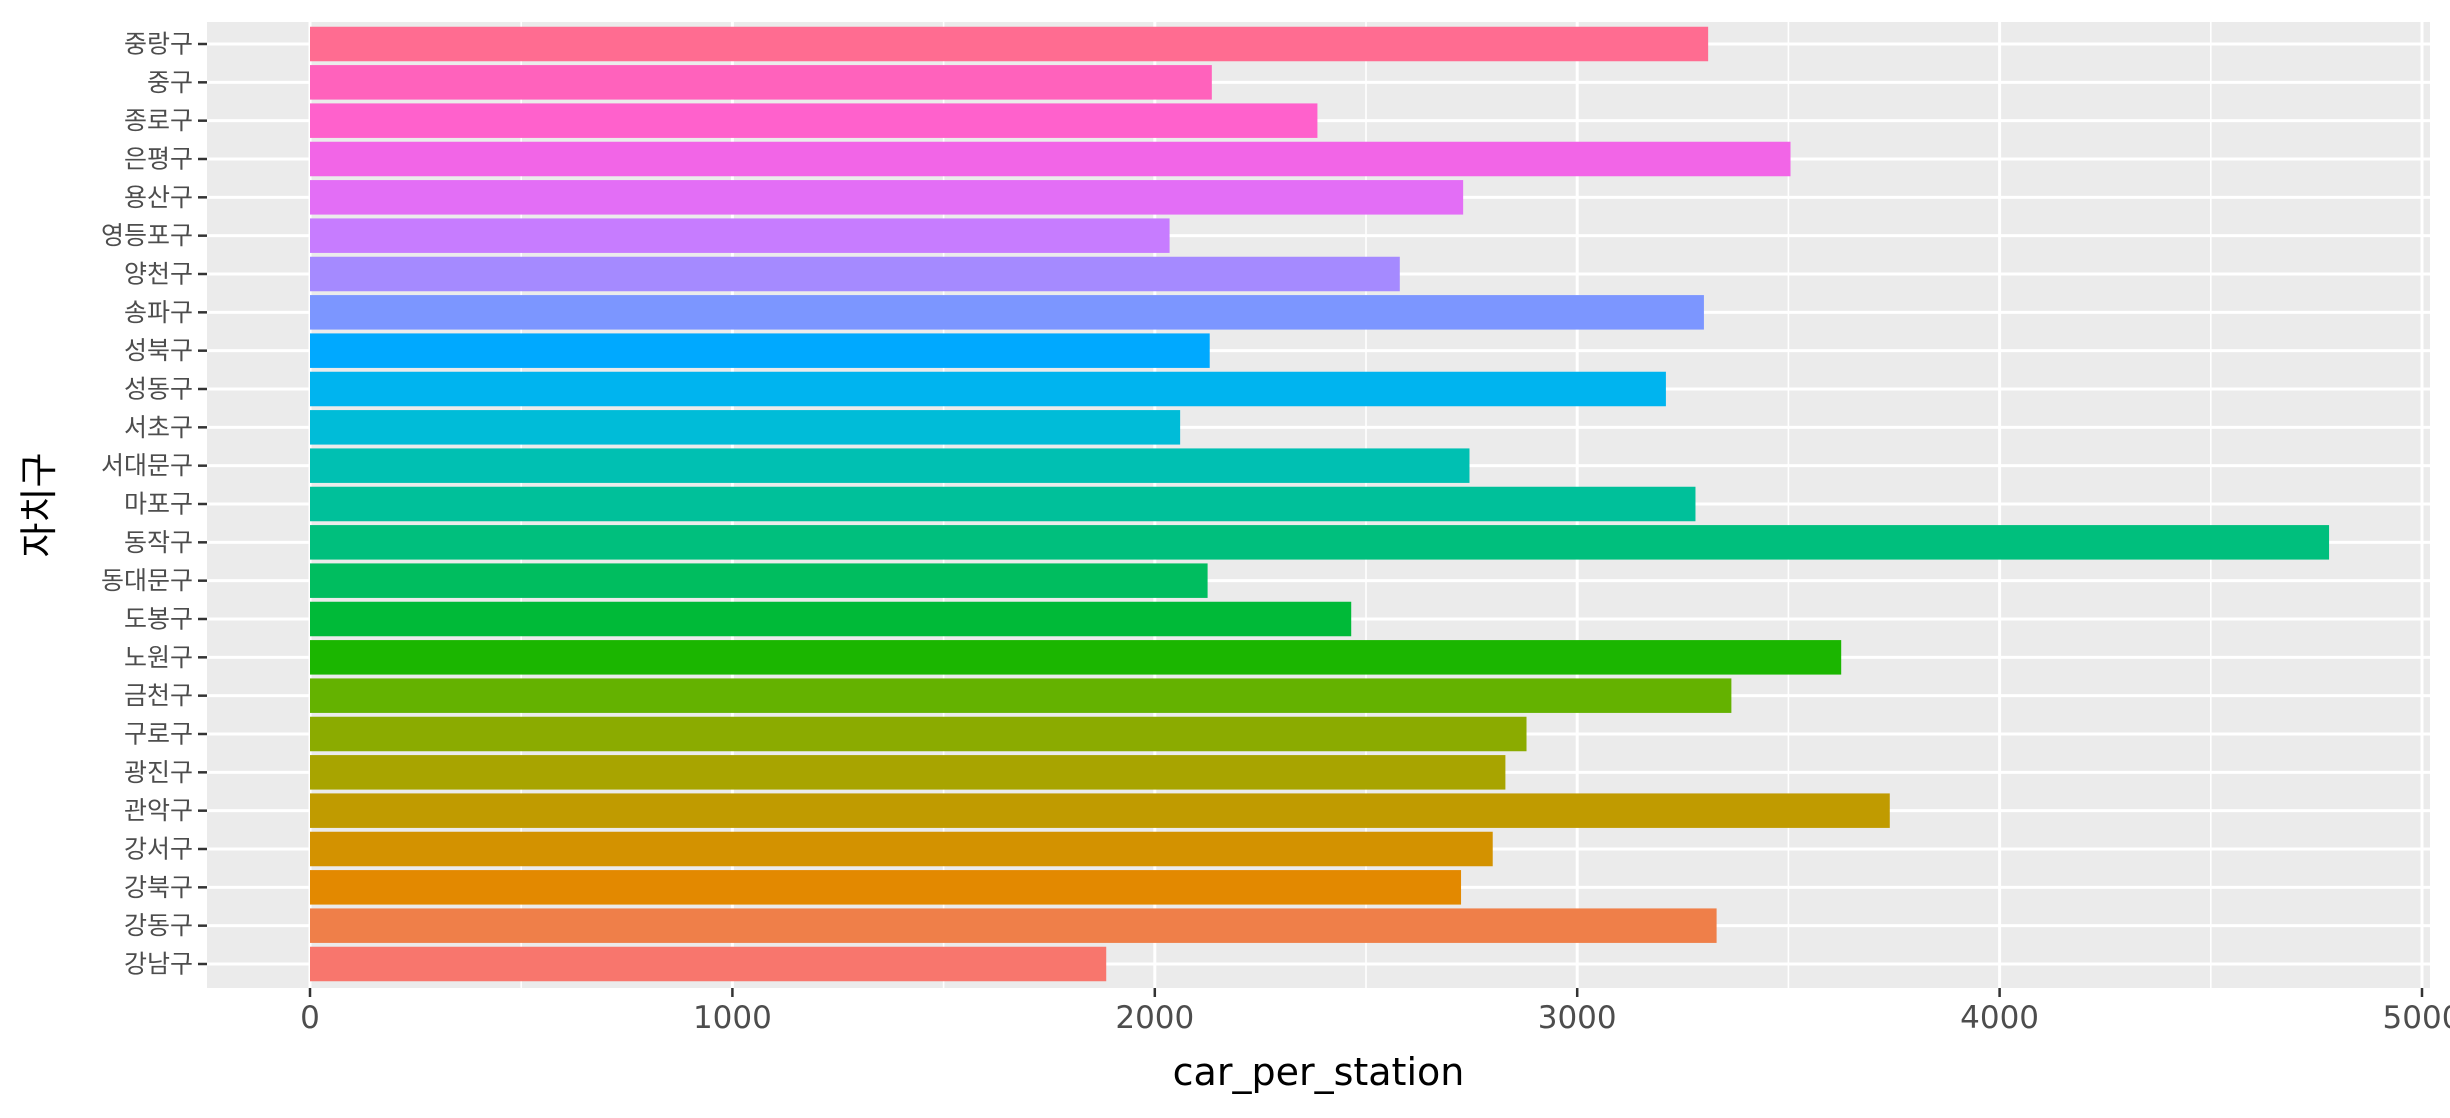  I want to click on y-tick-label: 종로구, so click(158, 120).